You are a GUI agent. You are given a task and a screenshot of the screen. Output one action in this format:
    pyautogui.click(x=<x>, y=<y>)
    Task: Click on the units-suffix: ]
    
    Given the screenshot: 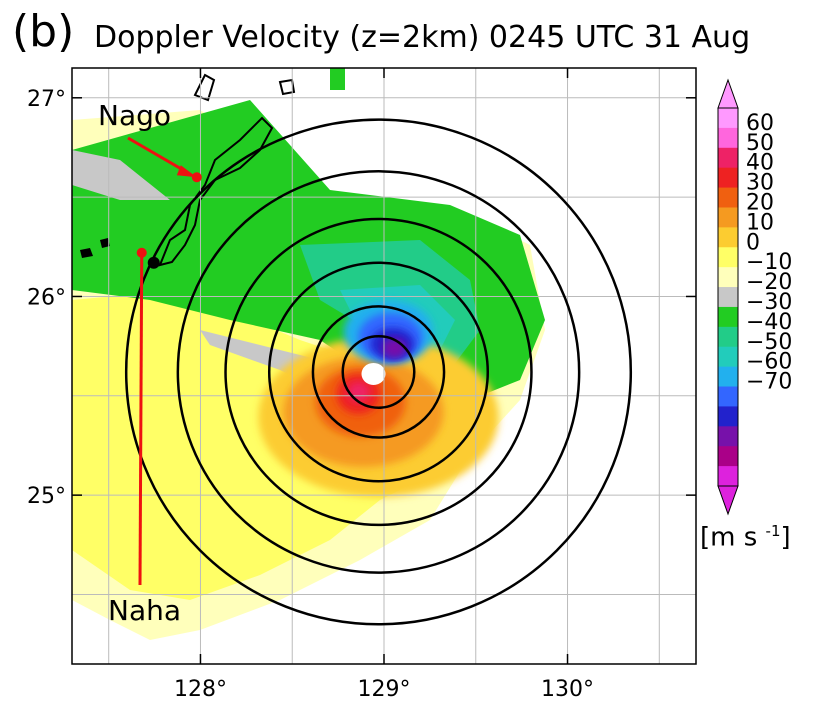 What is the action you would take?
    pyautogui.click(x=785, y=537)
    